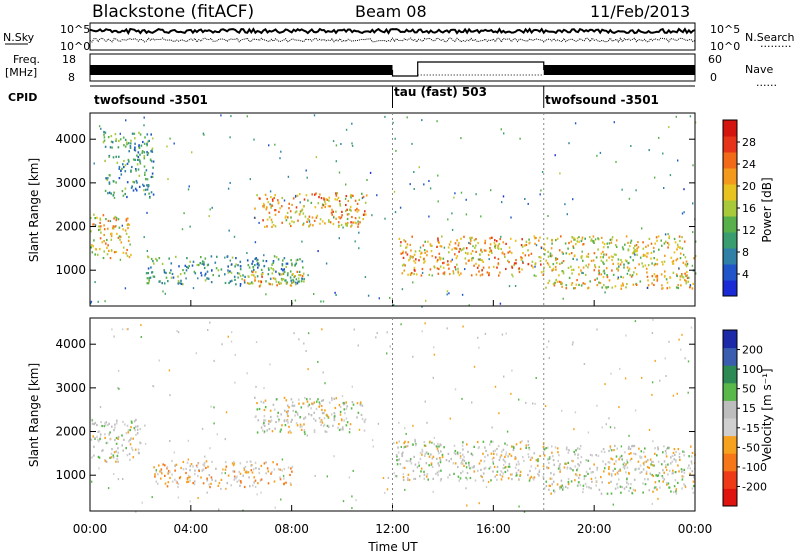 This screenshot has width=800, height=554. I want to click on colorbar-swatch, so click(730, 240).